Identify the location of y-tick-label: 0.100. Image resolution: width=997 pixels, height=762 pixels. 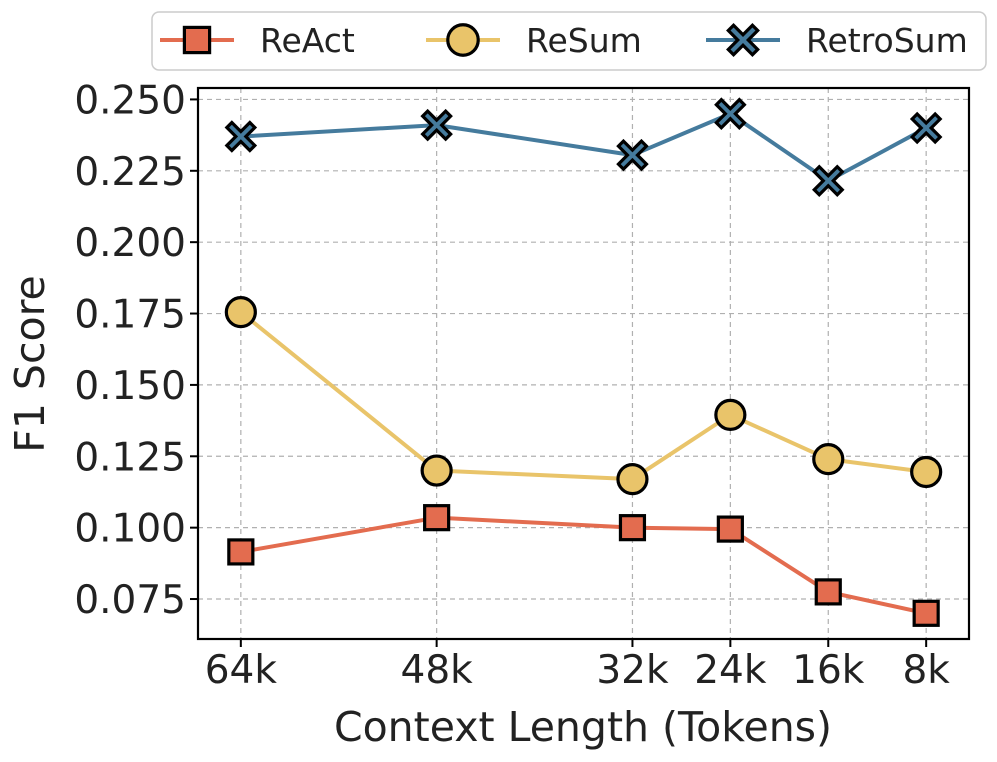
(130, 529).